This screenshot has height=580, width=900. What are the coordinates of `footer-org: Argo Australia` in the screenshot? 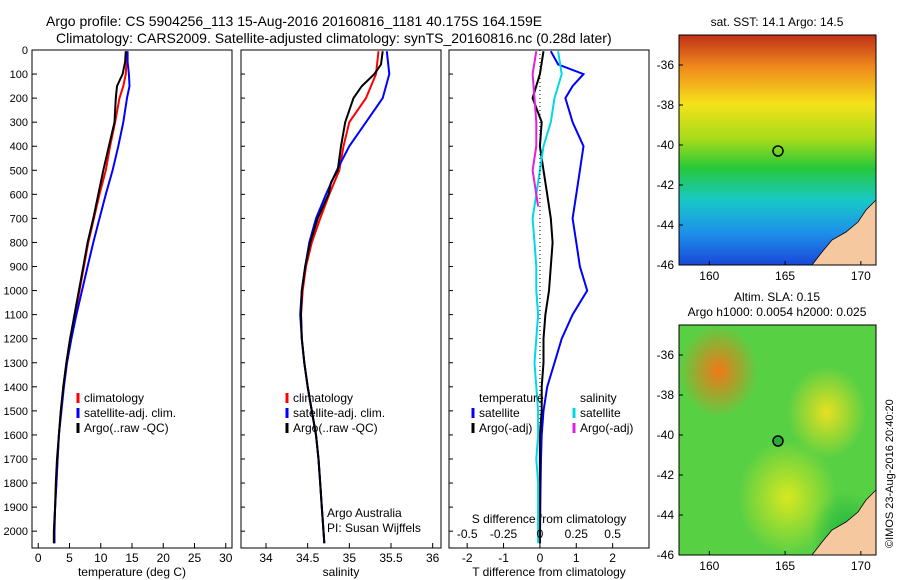 It's located at (364, 513).